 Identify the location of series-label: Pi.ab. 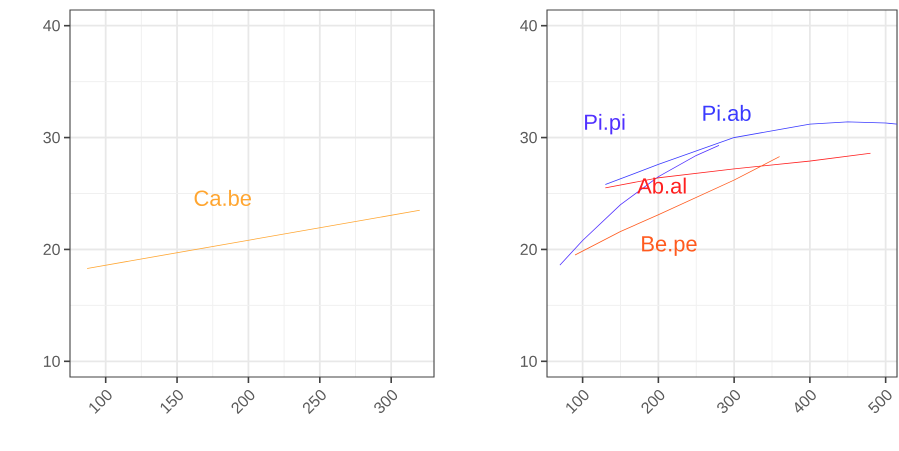
(727, 112).